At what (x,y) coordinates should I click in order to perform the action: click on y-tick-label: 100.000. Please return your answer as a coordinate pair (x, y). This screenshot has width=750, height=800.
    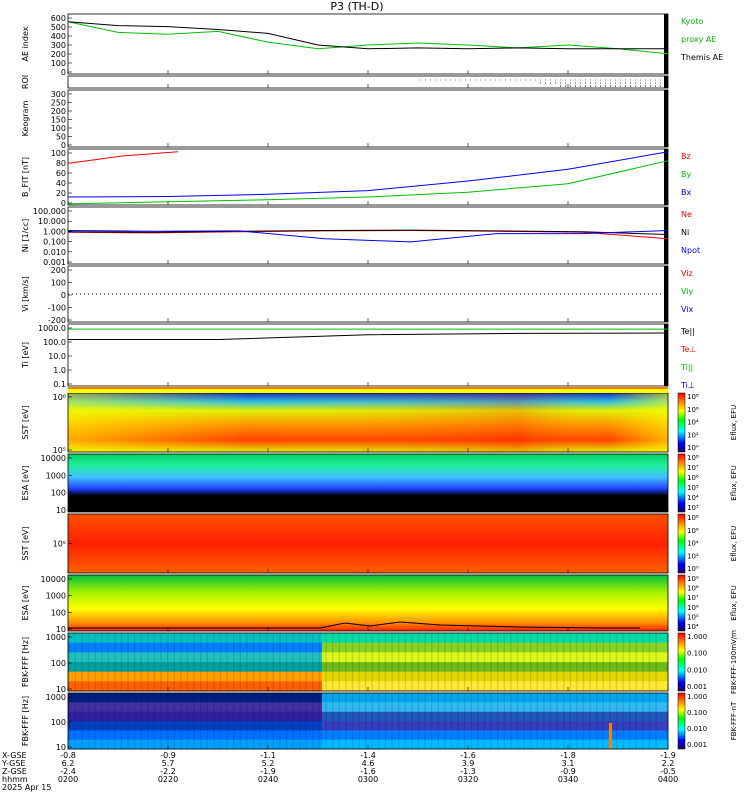
    Looking at the image, I should click on (49, 211).